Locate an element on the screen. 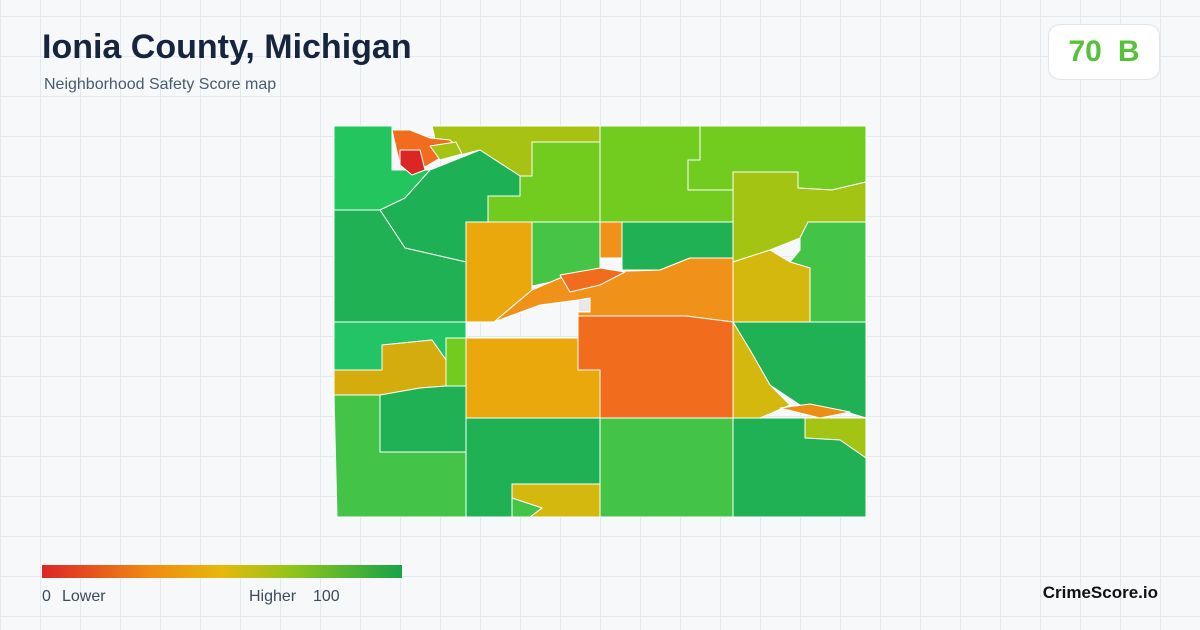  legend-min-label: Lower is located at coordinates (84, 596).